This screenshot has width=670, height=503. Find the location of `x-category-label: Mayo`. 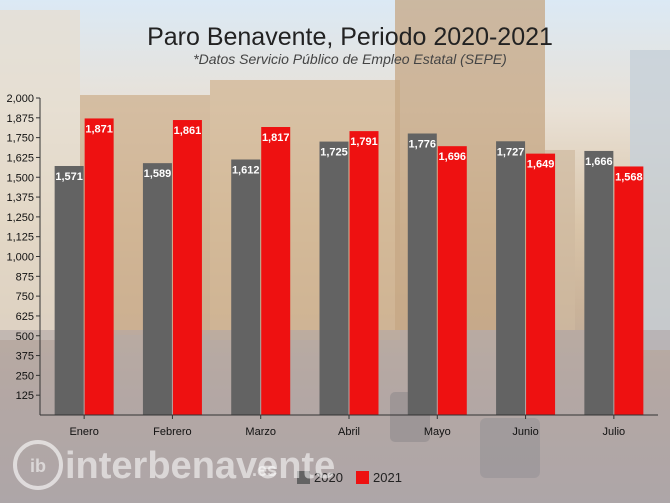

x-category-label: Mayo is located at coordinates (437, 432).